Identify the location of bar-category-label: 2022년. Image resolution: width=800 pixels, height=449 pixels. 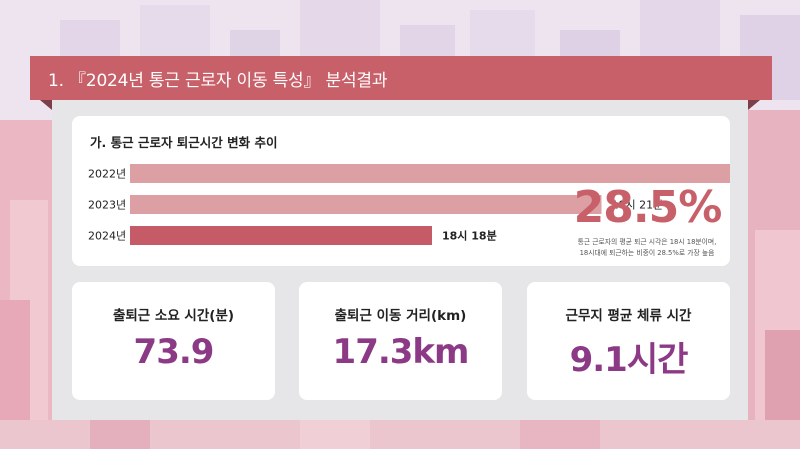
(107, 174).